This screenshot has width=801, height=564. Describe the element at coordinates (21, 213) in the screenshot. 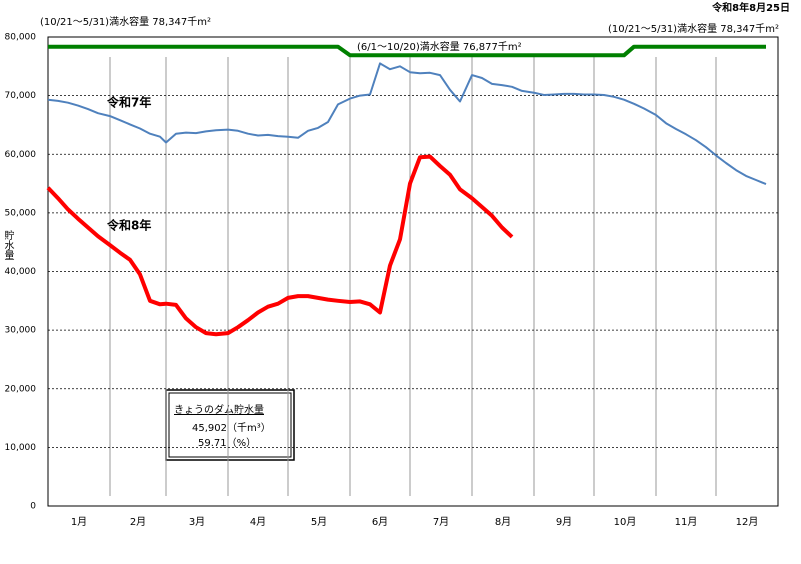

I see `y-tick-label: 50,000` at that location.